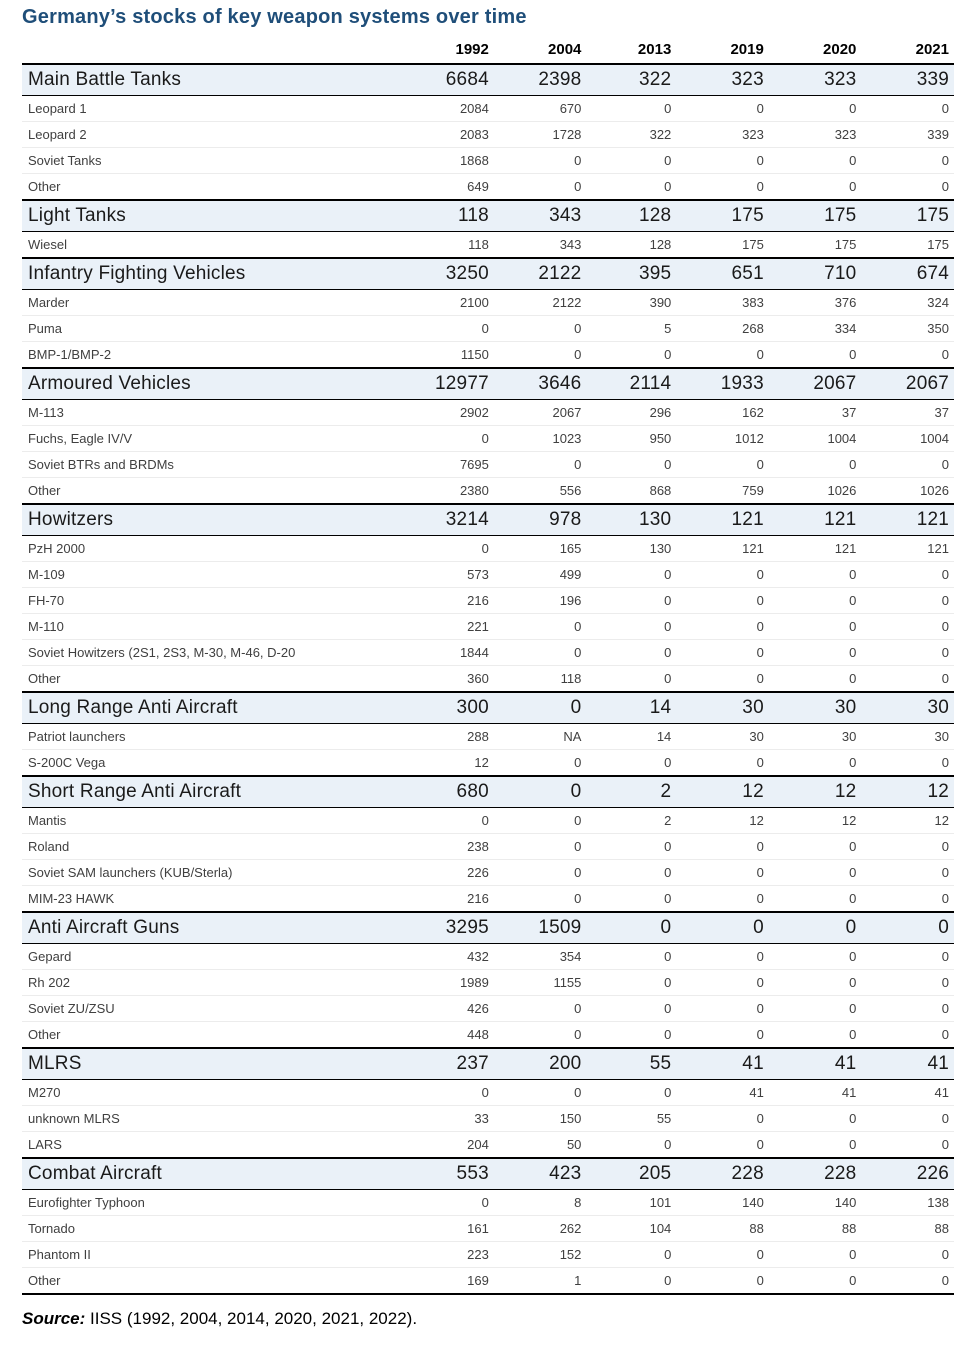 This screenshot has height=1353, width=980. I want to click on item-name: S-200C Vega, so click(201, 763).